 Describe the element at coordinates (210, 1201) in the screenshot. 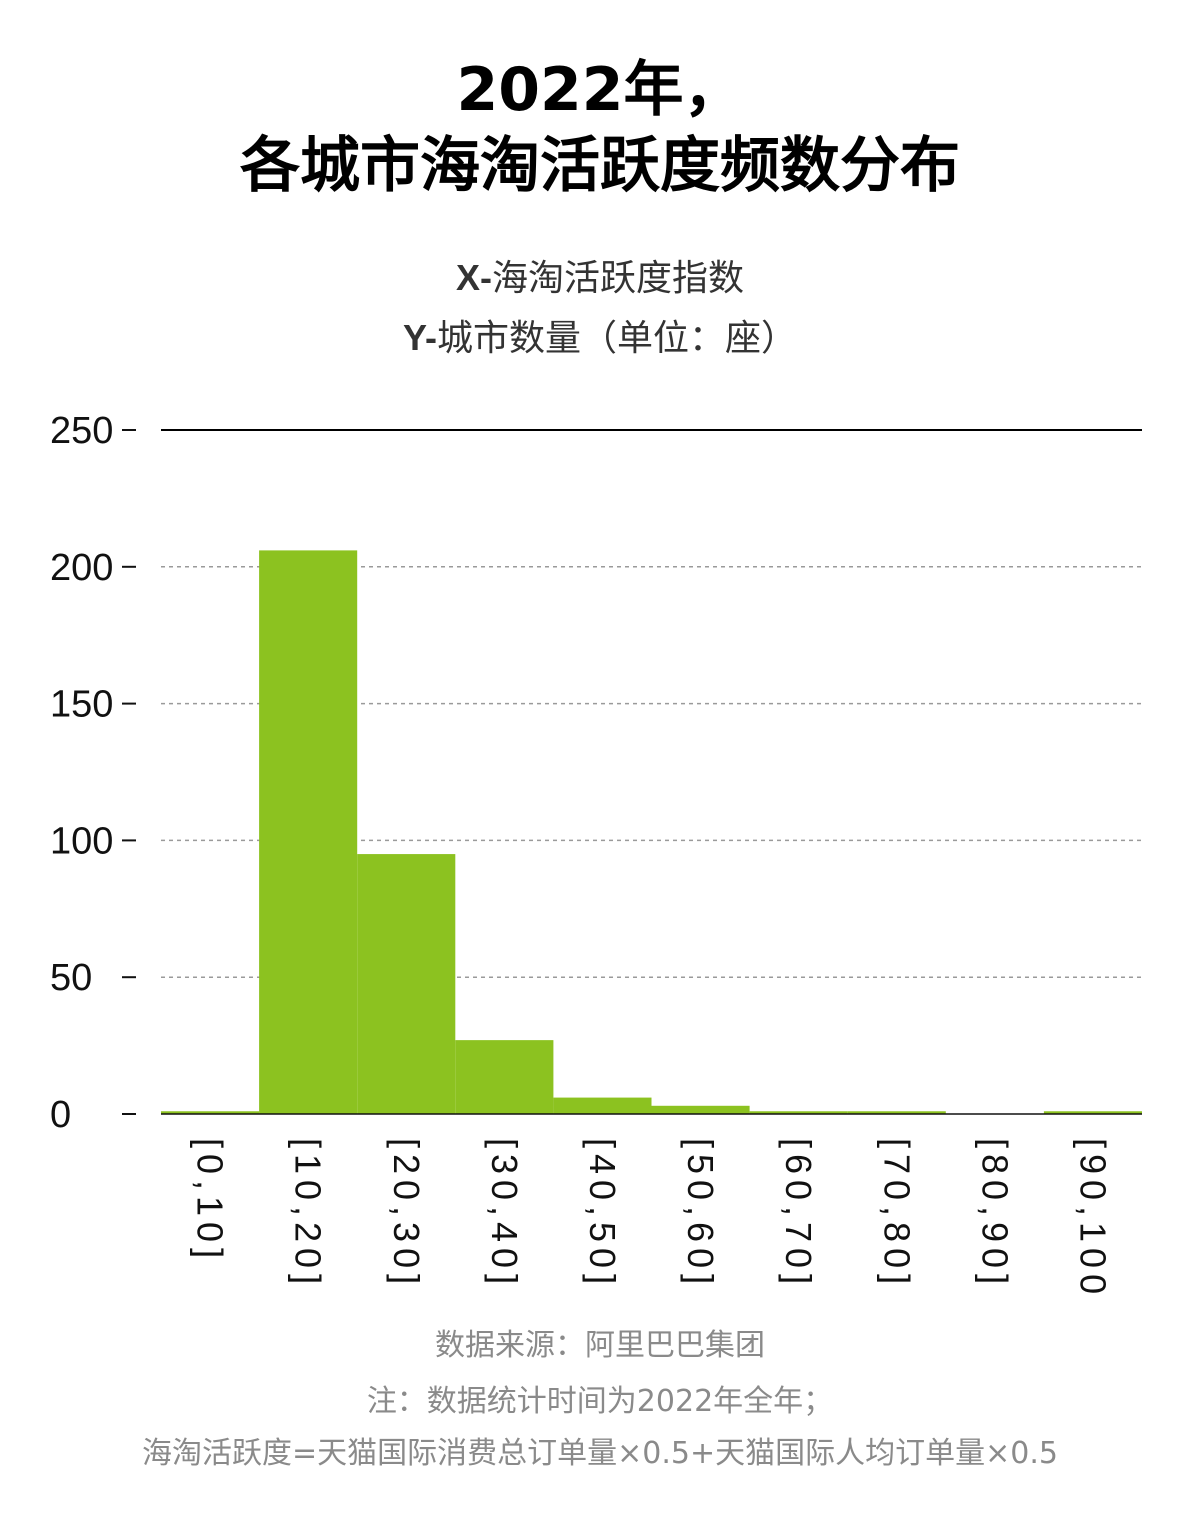

I see `x-tick-label: [0,10]` at that location.